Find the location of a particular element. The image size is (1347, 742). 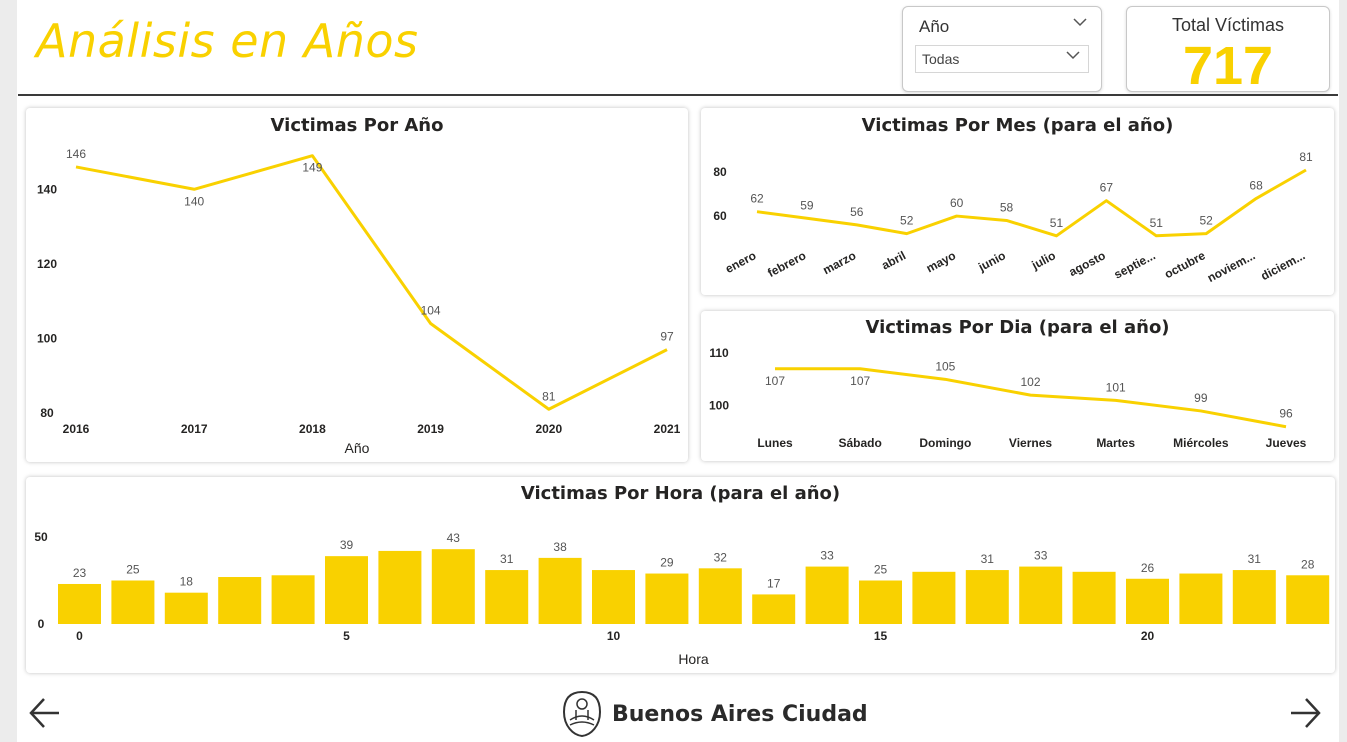

page-title: Análisis en Años is located at coordinates (227, 41).